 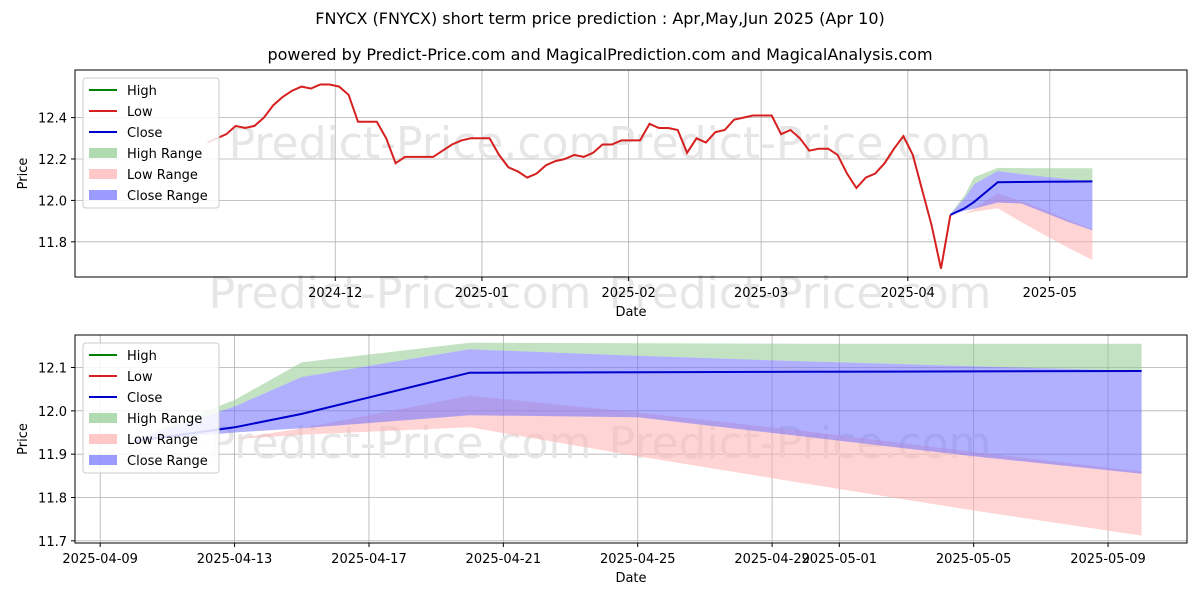 I want to click on x-tick-label: 2025-02, so click(x=628, y=293).